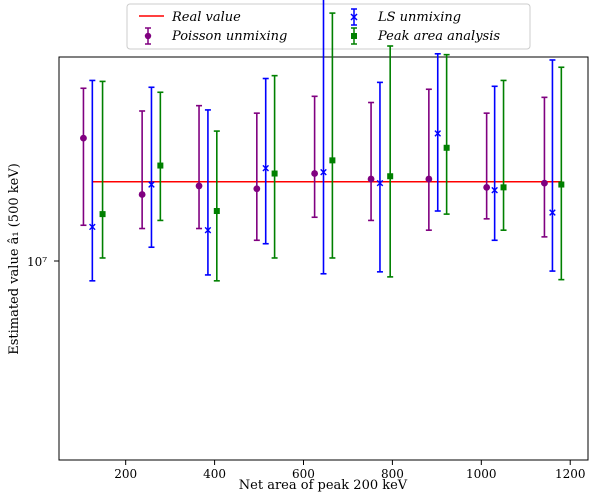  Describe the element at coordinates (125, 474) in the screenshot. I see `x-tick-label: 200` at that location.